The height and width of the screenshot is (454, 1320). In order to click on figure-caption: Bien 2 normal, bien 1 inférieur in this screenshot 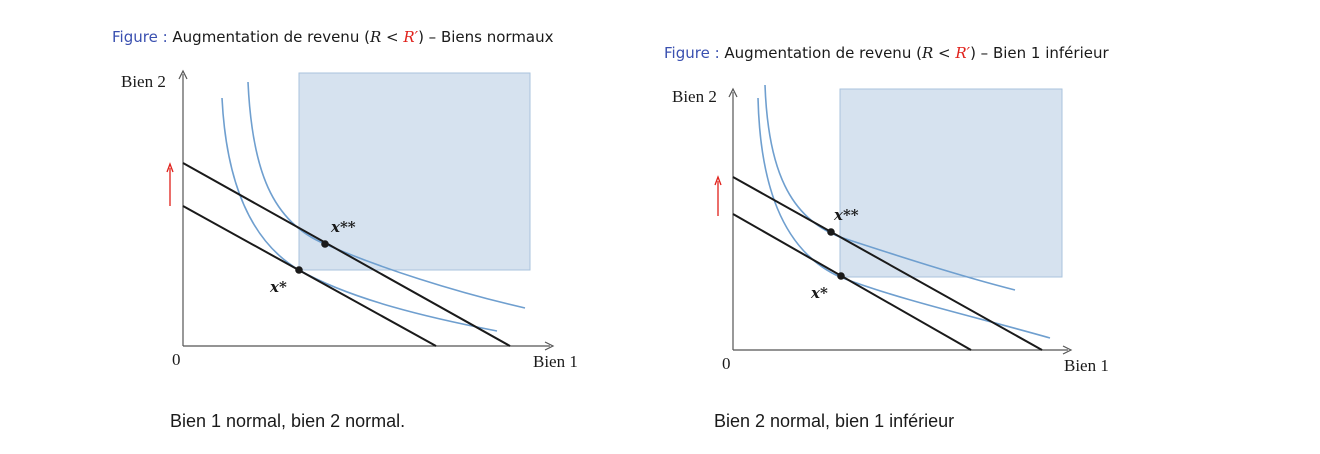, I will do `click(834, 421)`.